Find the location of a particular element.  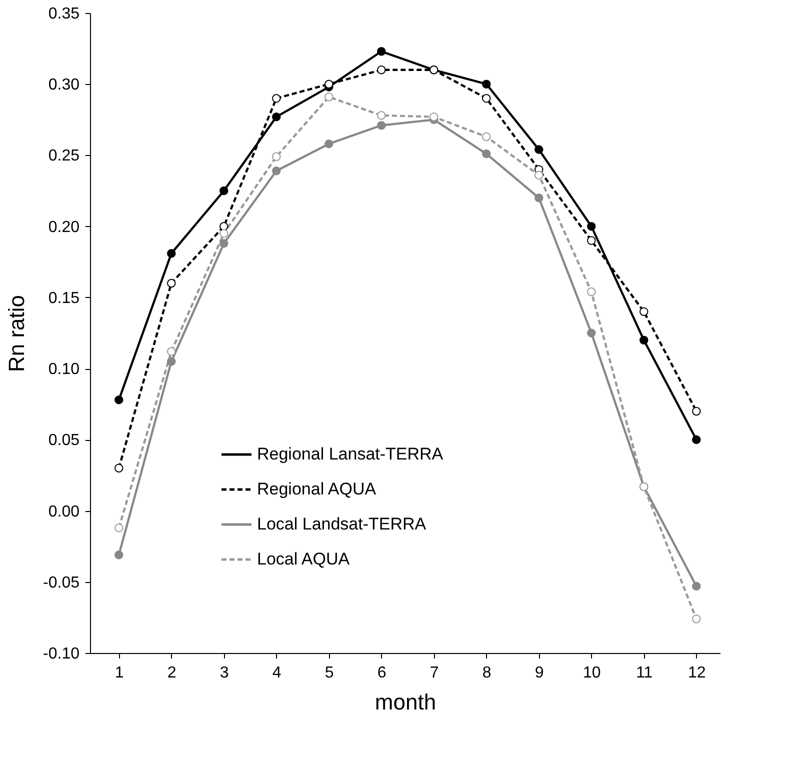

y-tick-label: 0.05 is located at coordinates (64, 441).